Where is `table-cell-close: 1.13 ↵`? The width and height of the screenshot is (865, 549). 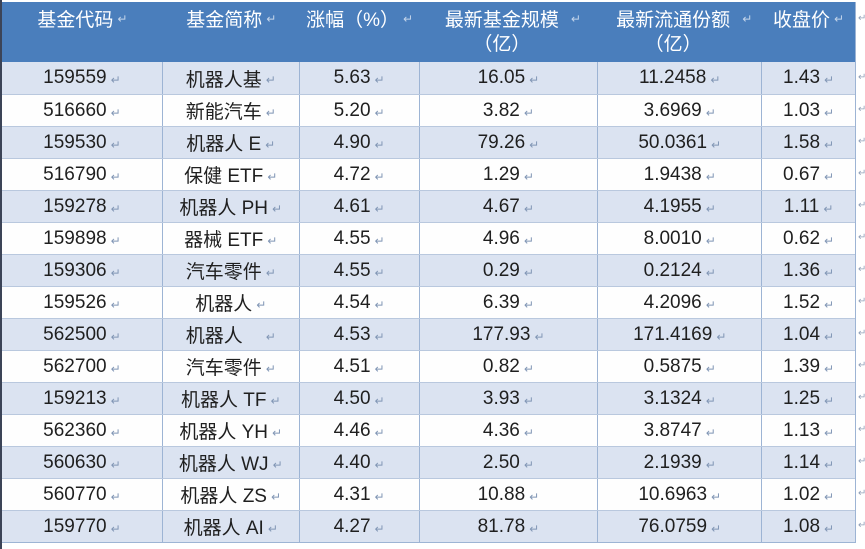
table-cell-close: 1.13 ↵ is located at coordinates (808, 430).